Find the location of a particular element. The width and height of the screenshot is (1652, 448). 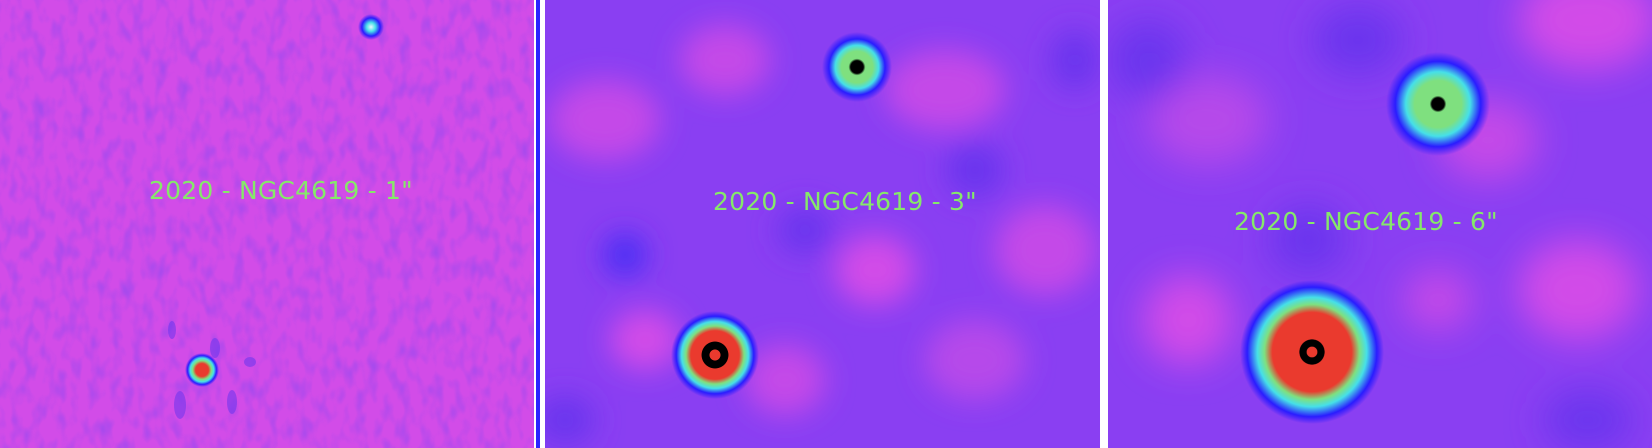

sidelobe-streaks is located at coordinates (212, 370).